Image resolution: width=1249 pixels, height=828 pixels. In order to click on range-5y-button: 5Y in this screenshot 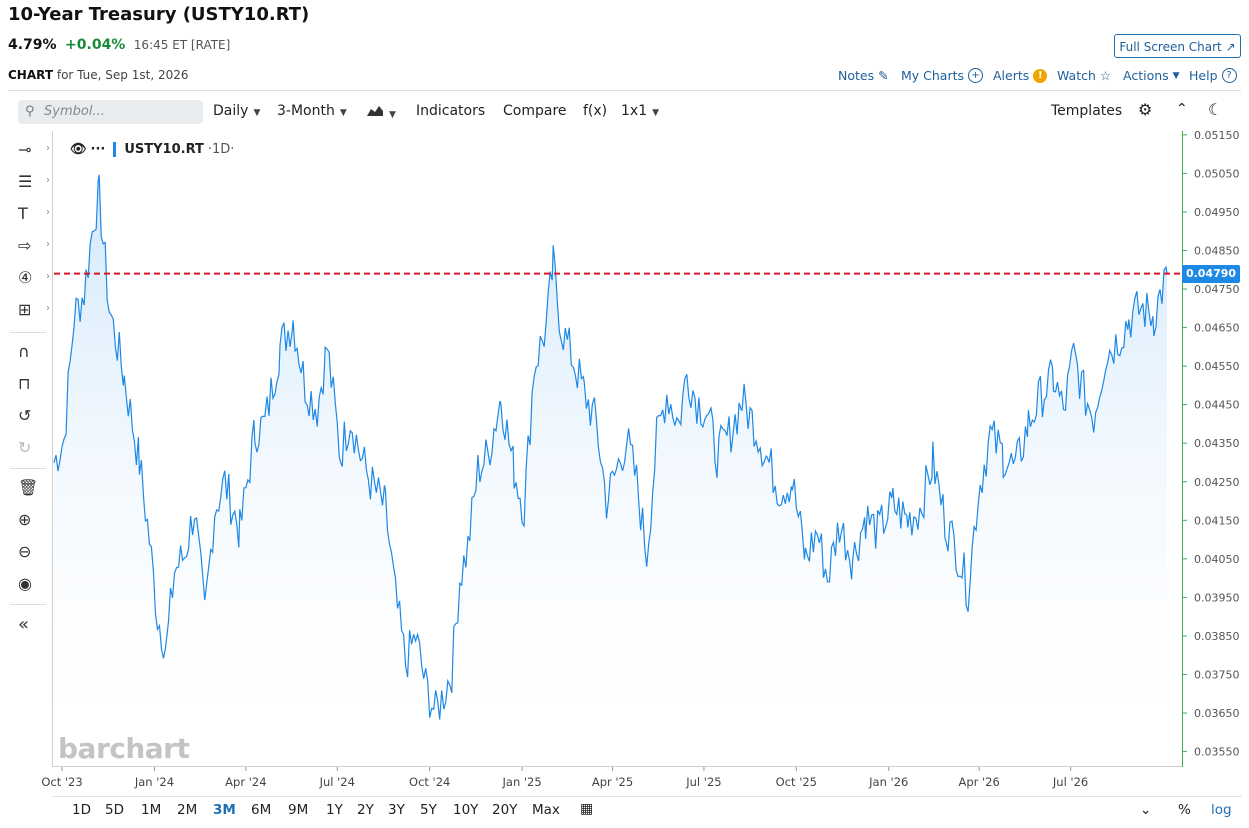, I will do `click(428, 810)`.